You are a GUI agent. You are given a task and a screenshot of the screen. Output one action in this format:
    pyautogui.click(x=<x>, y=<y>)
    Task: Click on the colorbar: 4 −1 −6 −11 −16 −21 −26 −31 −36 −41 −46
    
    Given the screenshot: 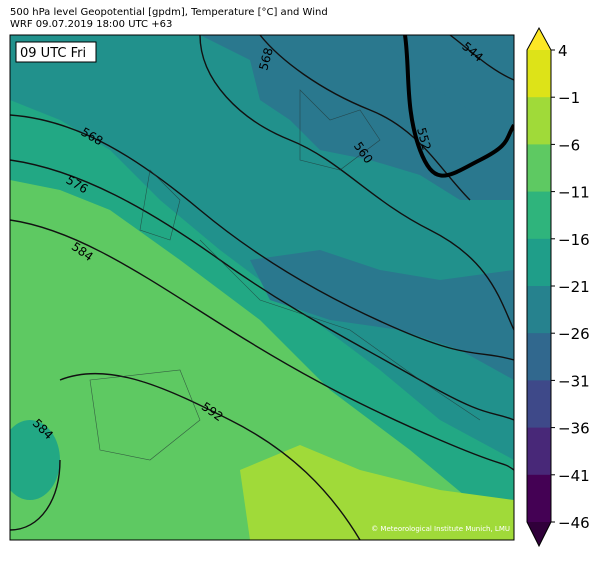 What is the action you would take?
    pyautogui.click(x=558, y=287)
    